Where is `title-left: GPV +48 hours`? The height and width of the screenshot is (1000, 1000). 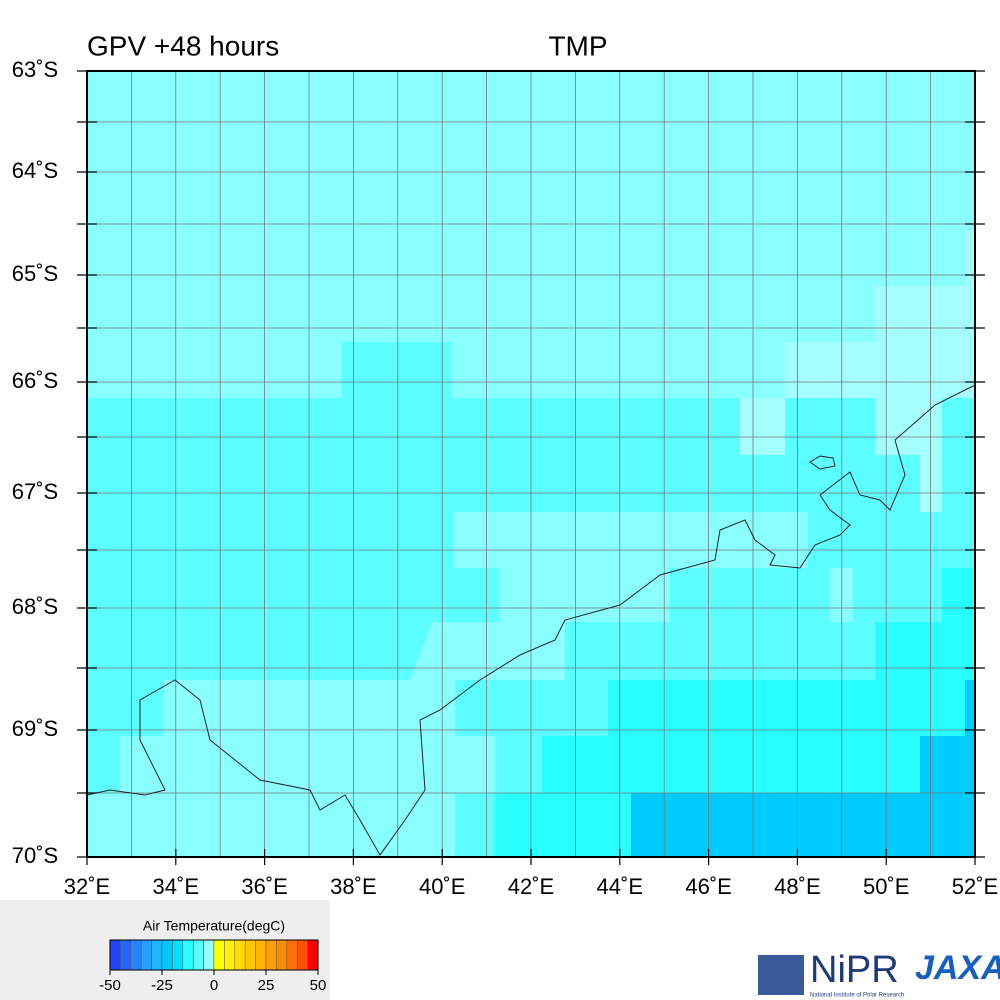
title-left: GPV +48 hours is located at coordinates (183, 45).